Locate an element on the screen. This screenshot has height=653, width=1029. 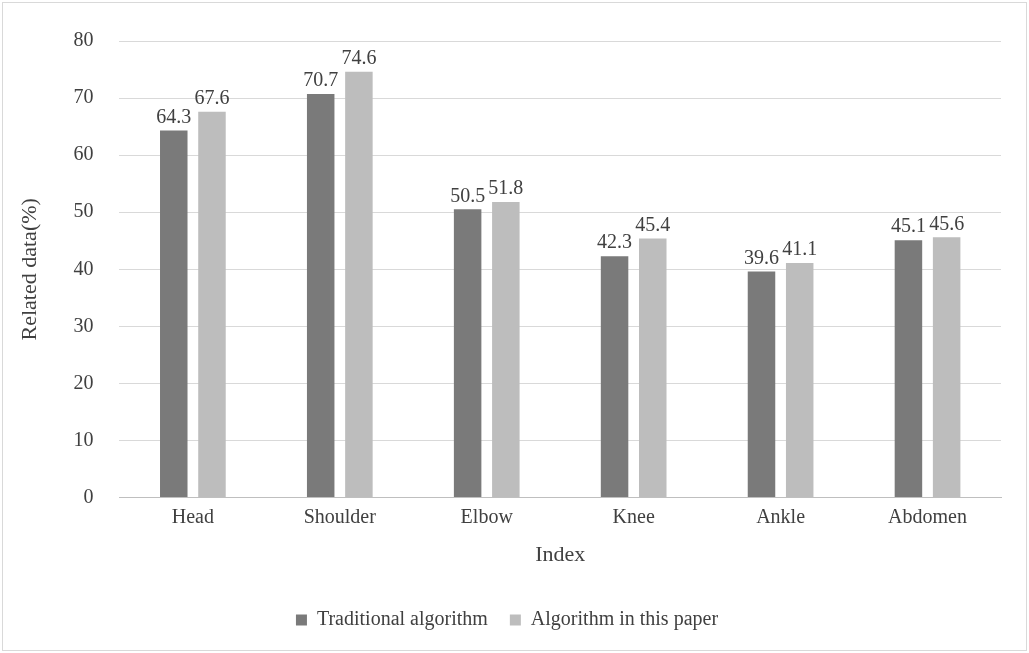
y-tick-label: 0 is located at coordinates (88, 495).